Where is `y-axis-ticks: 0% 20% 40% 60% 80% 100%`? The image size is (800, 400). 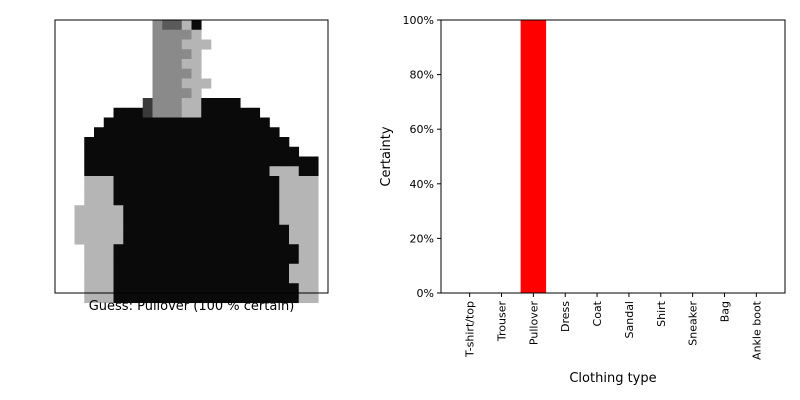
y-axis-ticks: 0% 20% 40% 60% 80% 100% is located at coordinates (422, 157).